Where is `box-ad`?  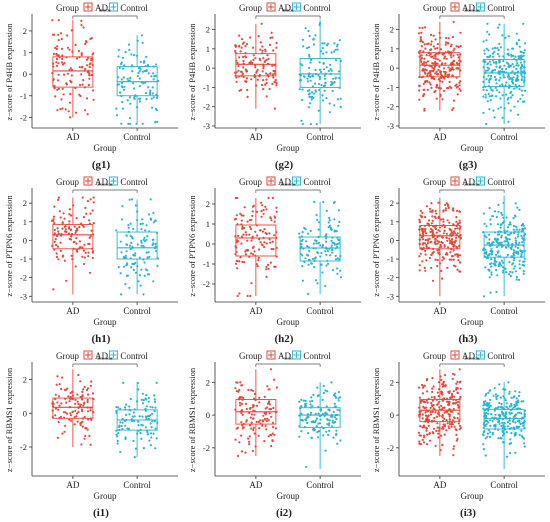 box-ad is located at coordinates (255, 247).